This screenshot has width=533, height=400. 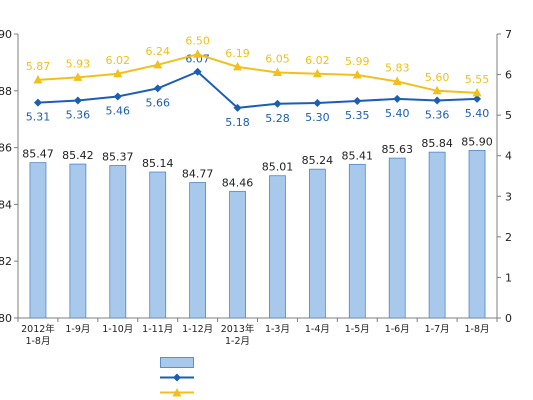 I want to click on yellow-series-line, so click(x=257, y=73).